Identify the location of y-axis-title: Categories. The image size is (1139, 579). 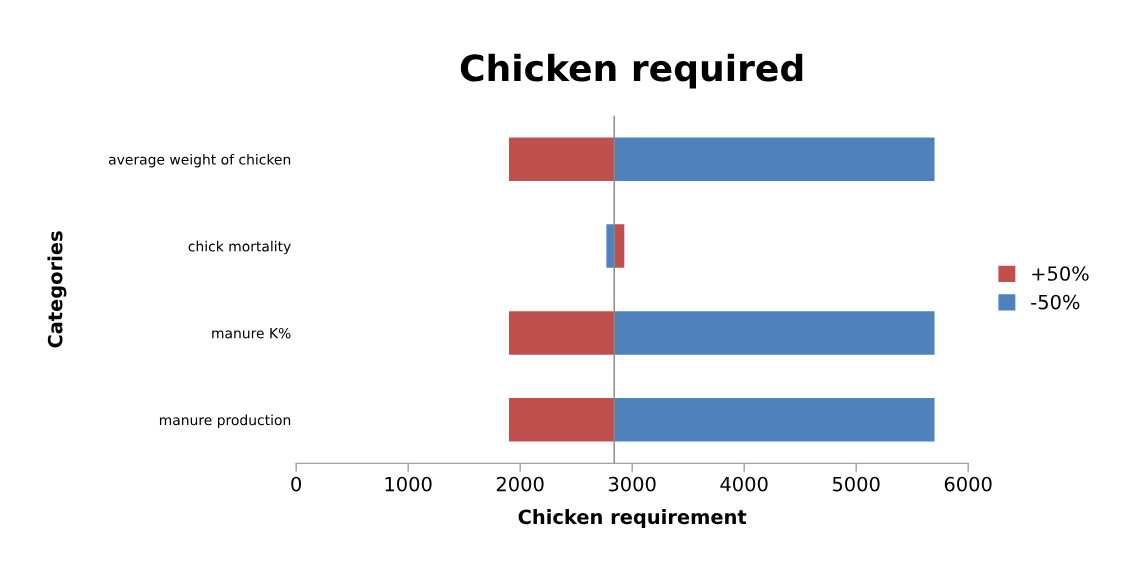
(57, 289).